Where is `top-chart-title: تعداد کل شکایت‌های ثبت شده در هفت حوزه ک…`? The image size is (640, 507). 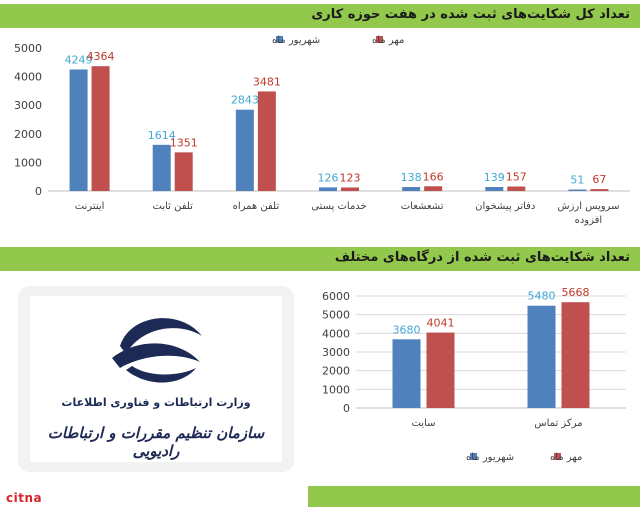 top-chart-title: تعداد کل شکایت‌های ثبت شده در هفت حوزه ک… is located at coordinates (470, 14).